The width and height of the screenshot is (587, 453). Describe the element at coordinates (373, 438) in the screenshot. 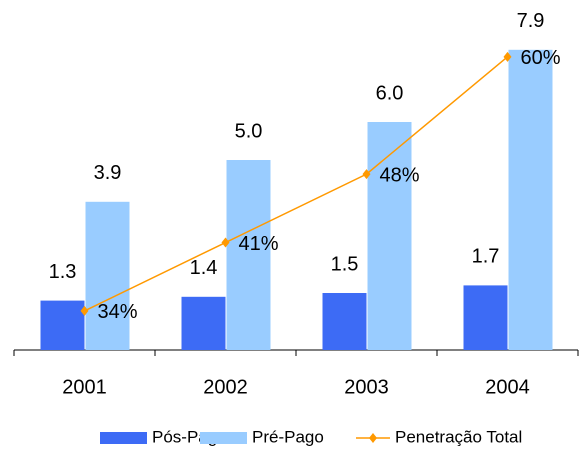

I see `legend-marker` at that location.